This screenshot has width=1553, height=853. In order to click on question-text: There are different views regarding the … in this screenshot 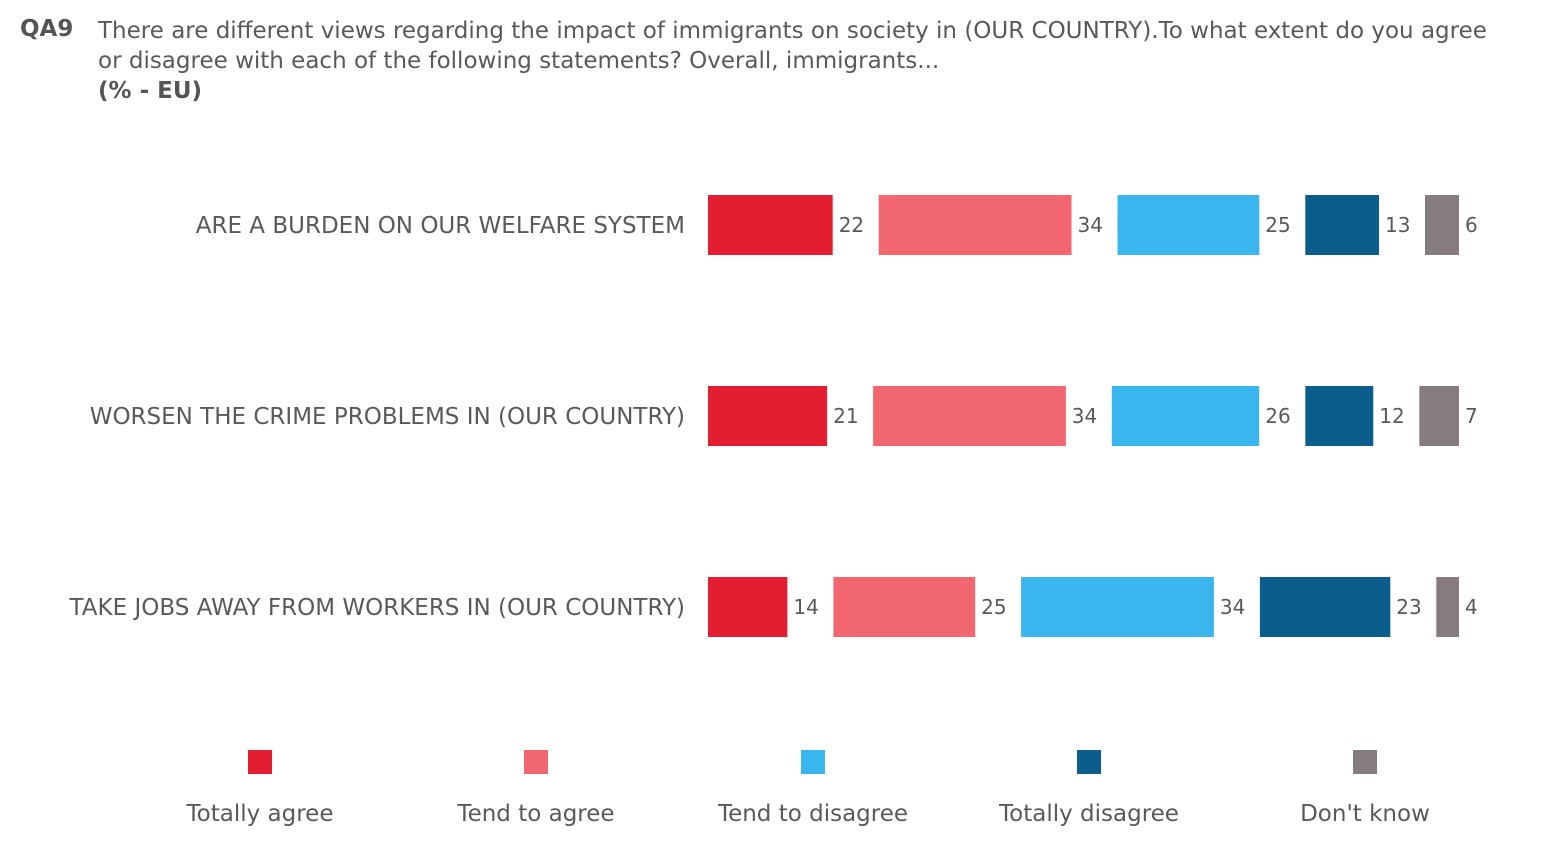, I will do `click(792, 46)`.